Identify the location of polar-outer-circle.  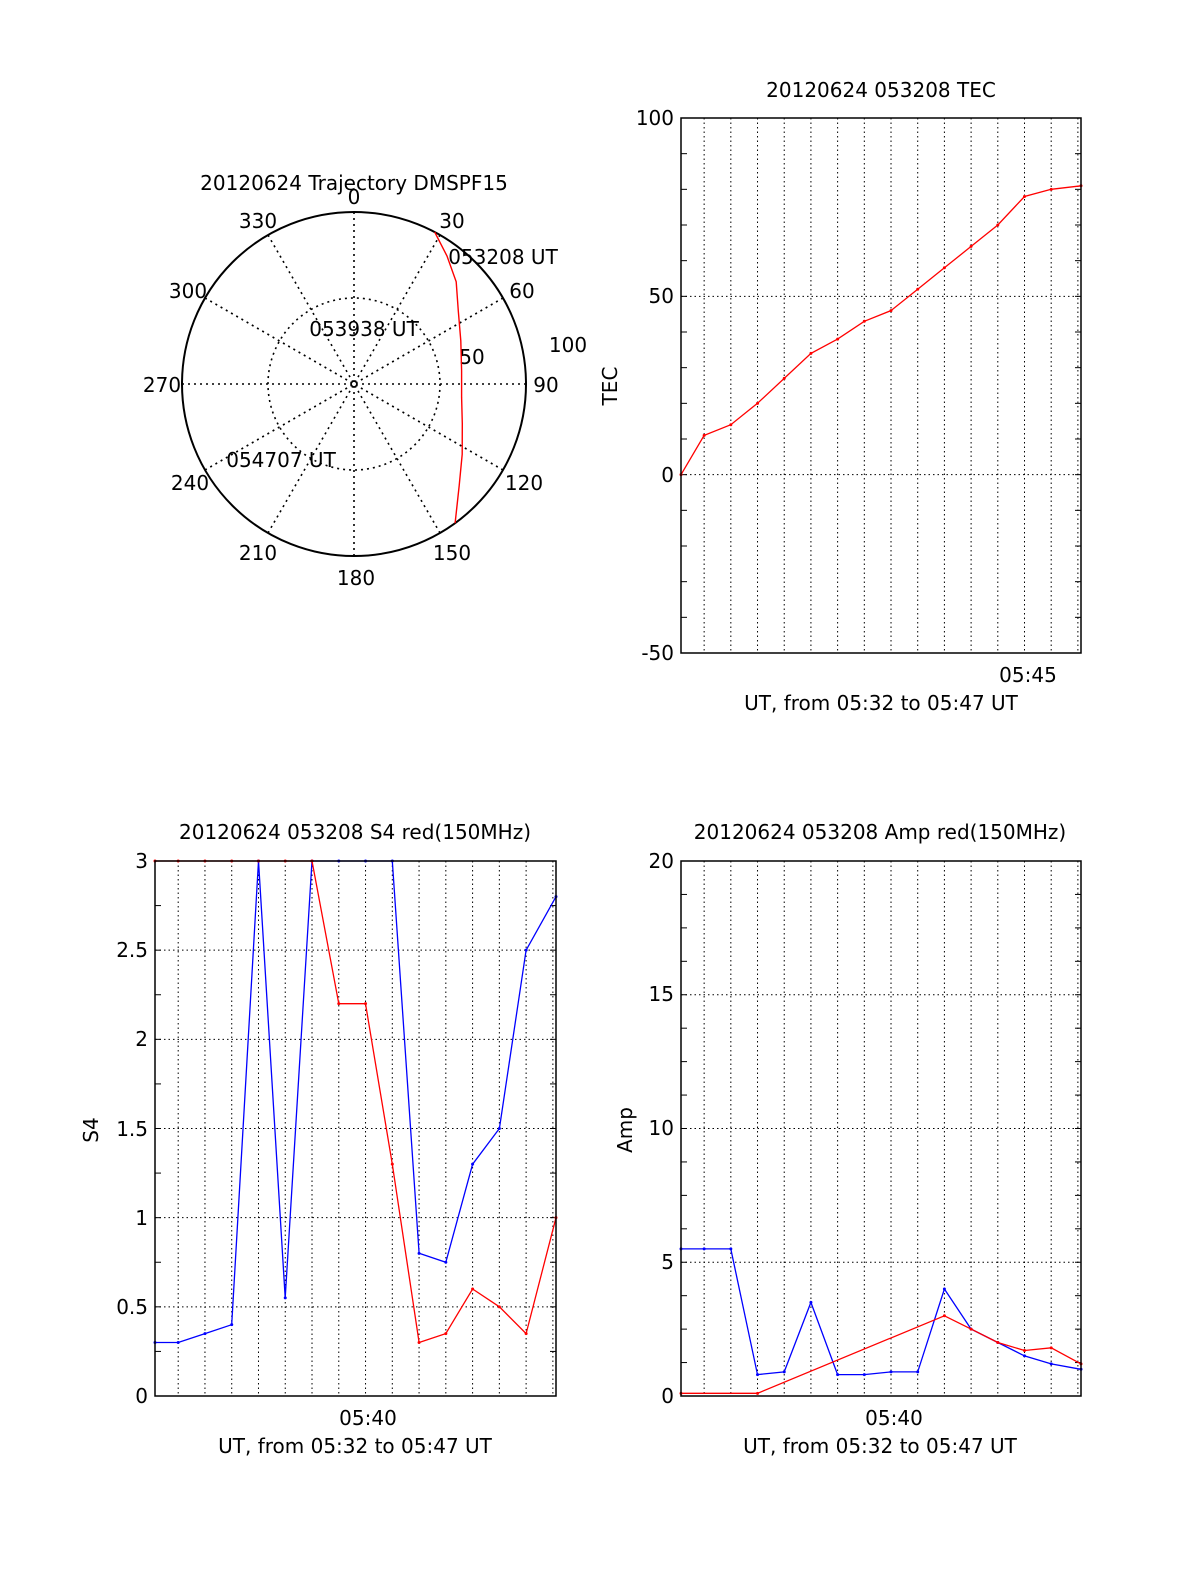
(354, 384).